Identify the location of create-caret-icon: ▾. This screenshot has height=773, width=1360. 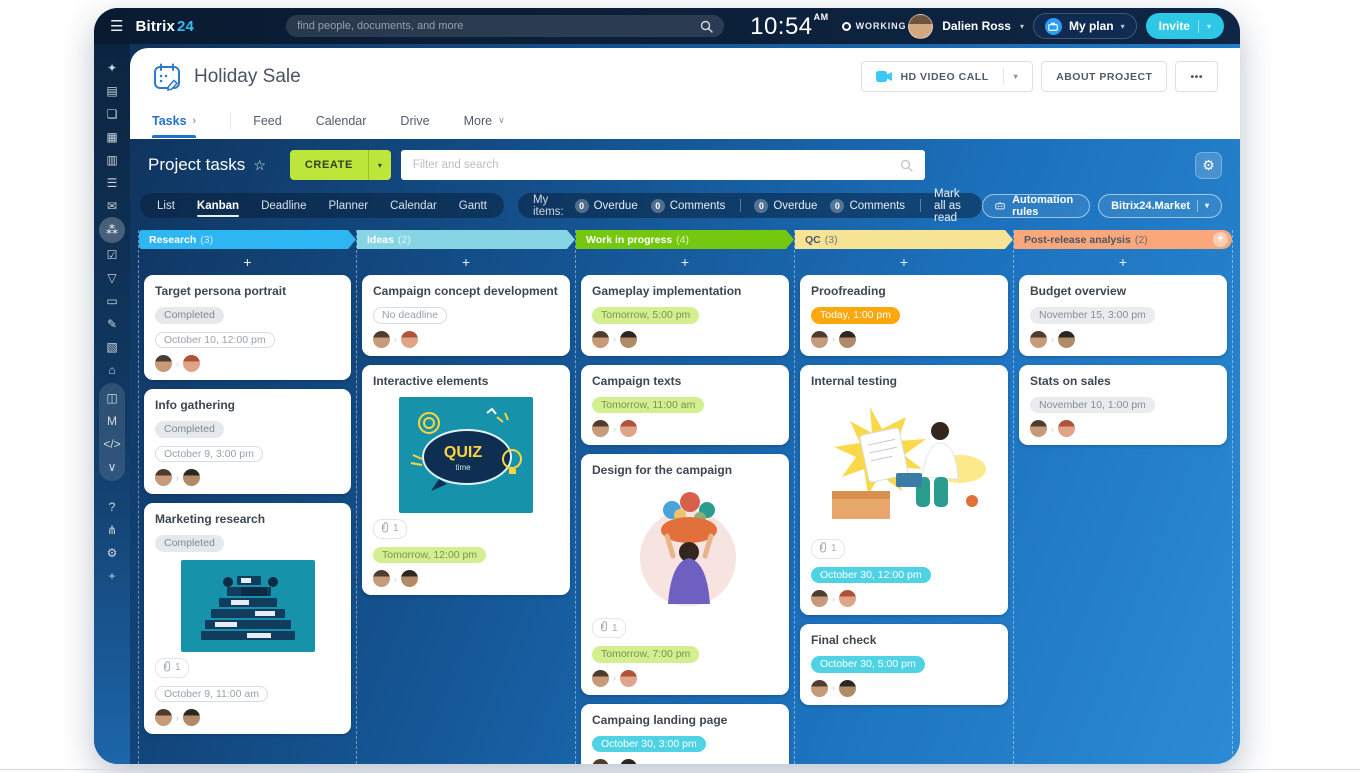
(379, 165).